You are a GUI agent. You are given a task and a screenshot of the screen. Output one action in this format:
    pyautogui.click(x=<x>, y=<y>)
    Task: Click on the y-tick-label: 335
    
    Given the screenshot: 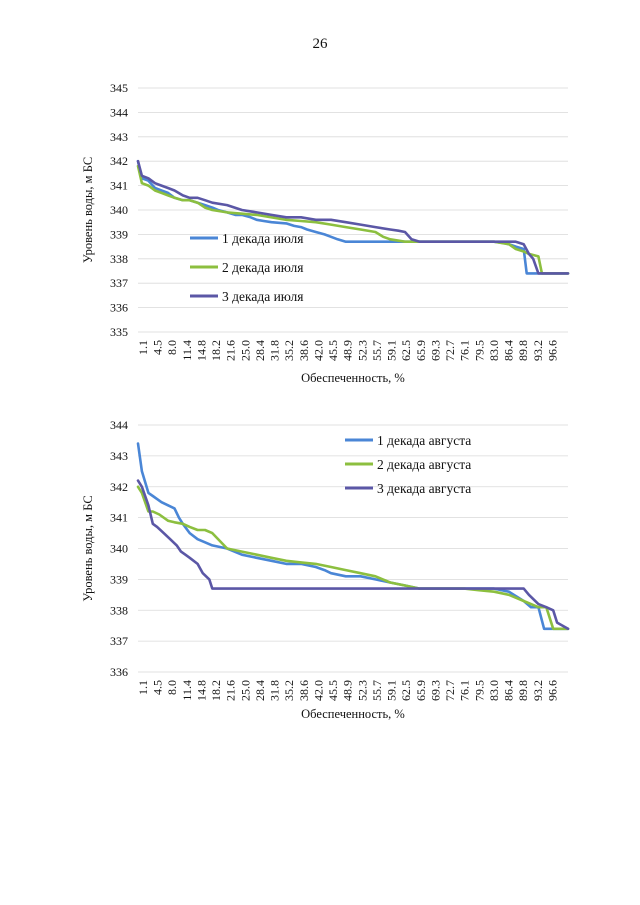 What is the action you would take?
    pyautogui.click(x=119, y=332)
    